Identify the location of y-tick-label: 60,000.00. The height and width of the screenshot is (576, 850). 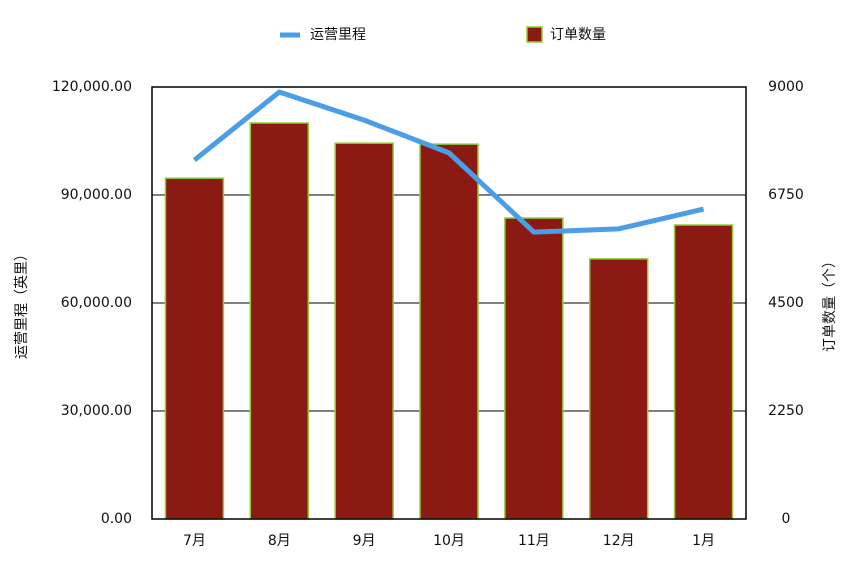
(96, 303).